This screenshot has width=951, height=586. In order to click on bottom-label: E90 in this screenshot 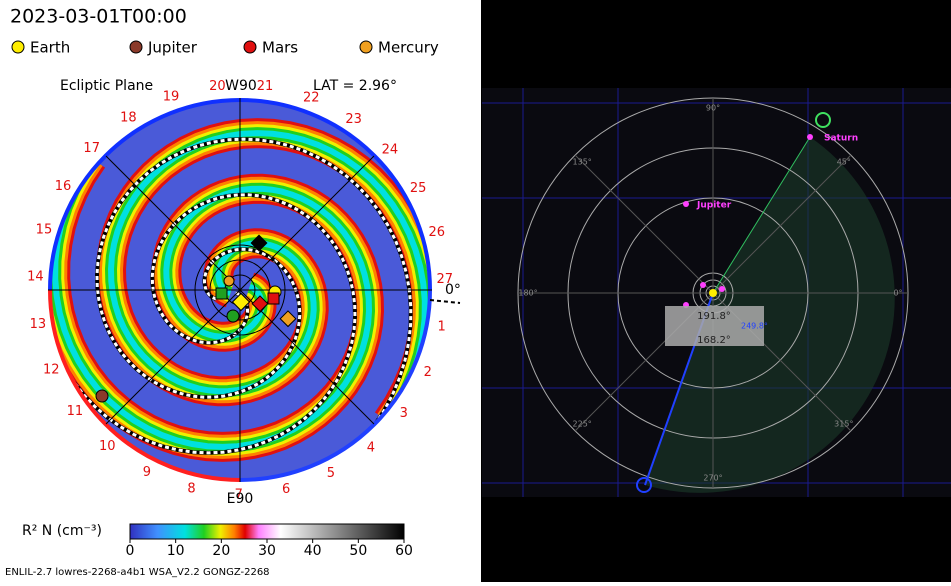, I will do `click(240, 499)`.